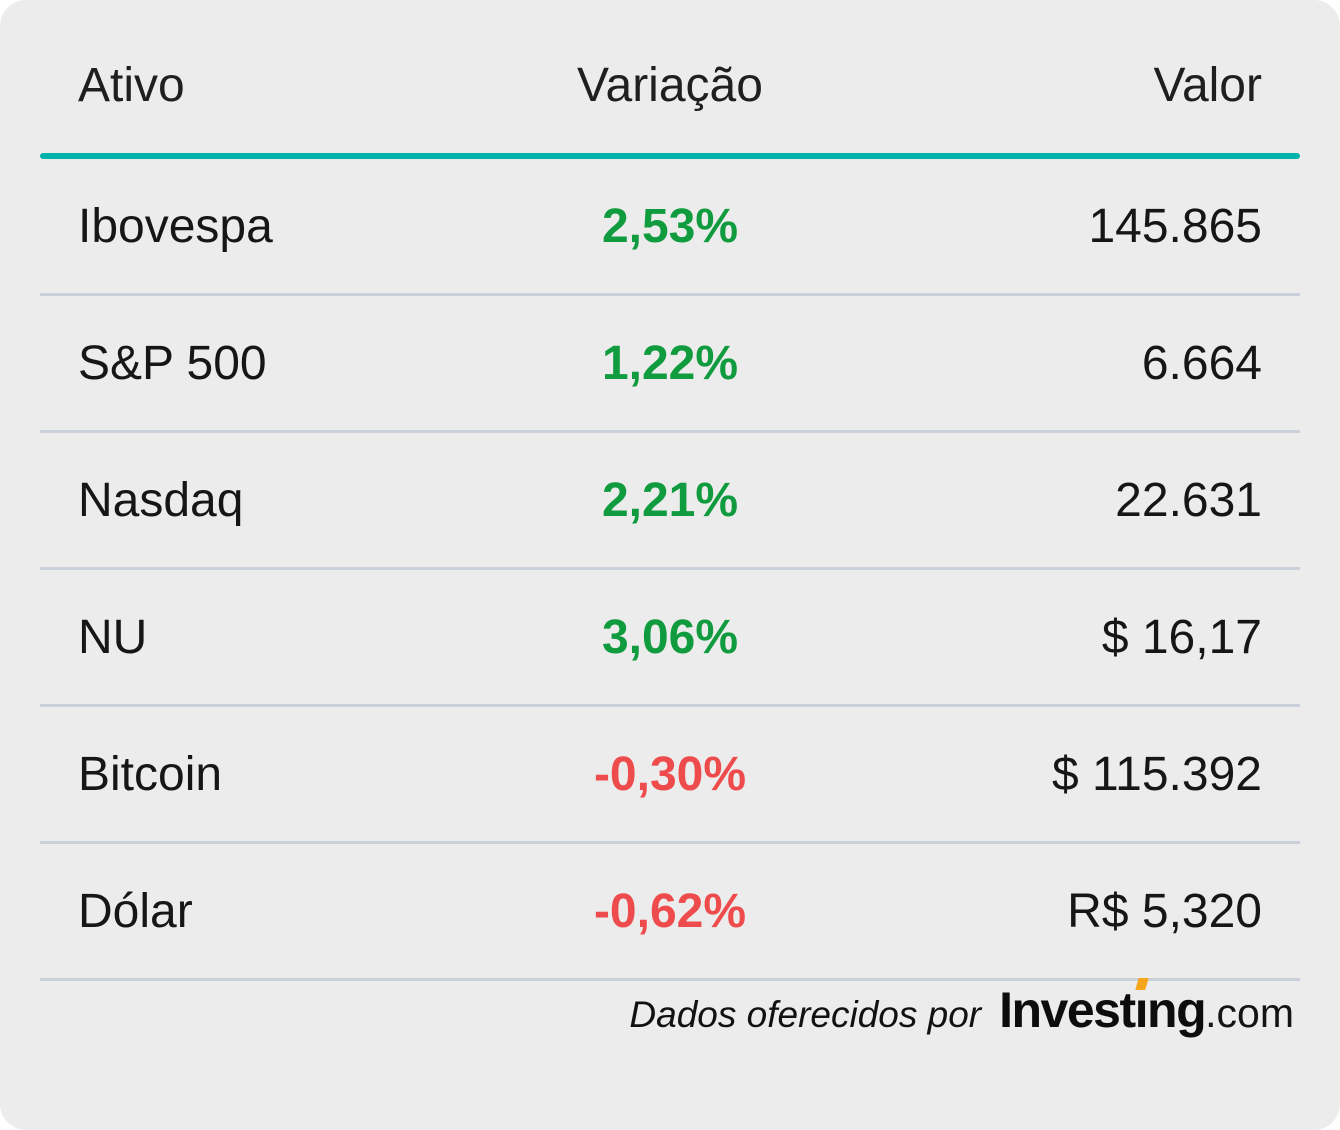 The height and width of the screenshot is (1130, 1340). What do you see at coordinates (670, 85) in the screenshot?
I see `header-variacao: Variação` at bounding box center [670, 85].